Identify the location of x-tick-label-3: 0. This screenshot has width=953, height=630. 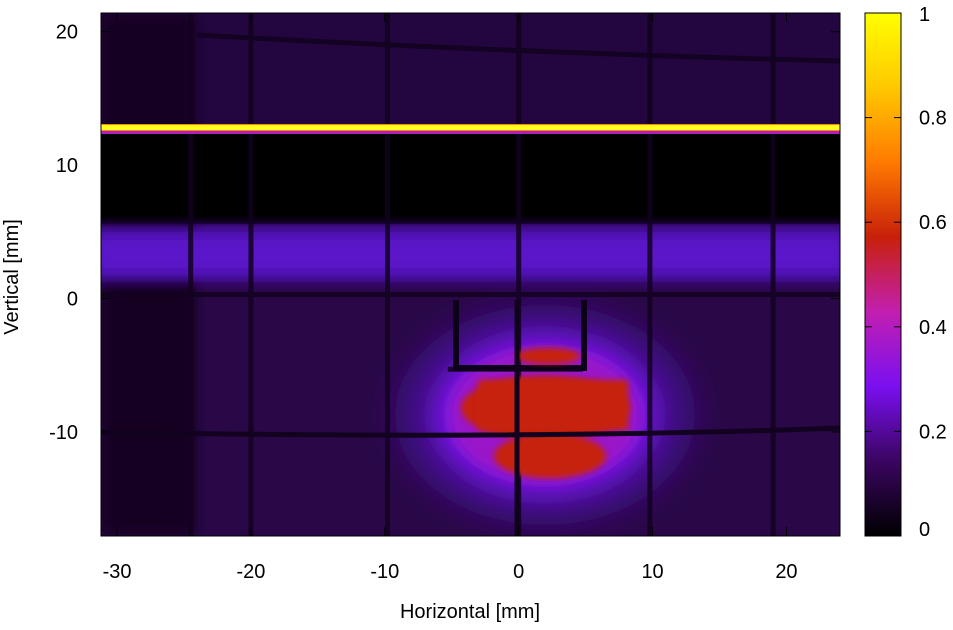
(518, 572).